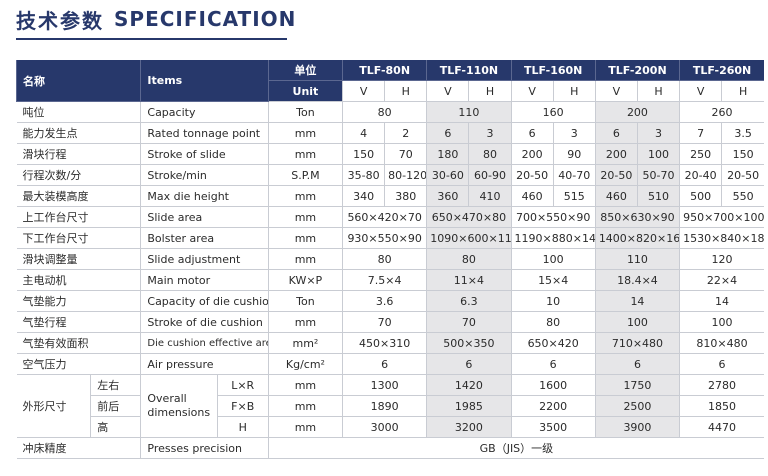 The height and width of the screenshot is (476, 768). What do you see at coordinates (384, 343) in the screenshot?
I see `cell-value: 450×310` at bounding box center [384, 343].